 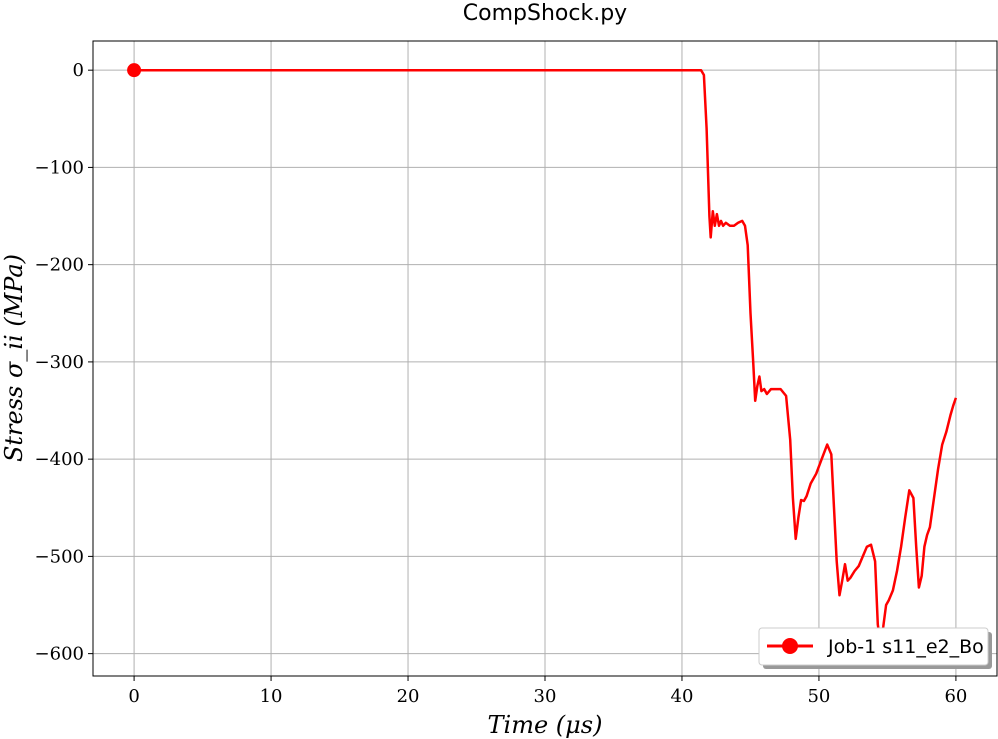 I want to click on y-tick-label: −600, so click(x=59, y=654).